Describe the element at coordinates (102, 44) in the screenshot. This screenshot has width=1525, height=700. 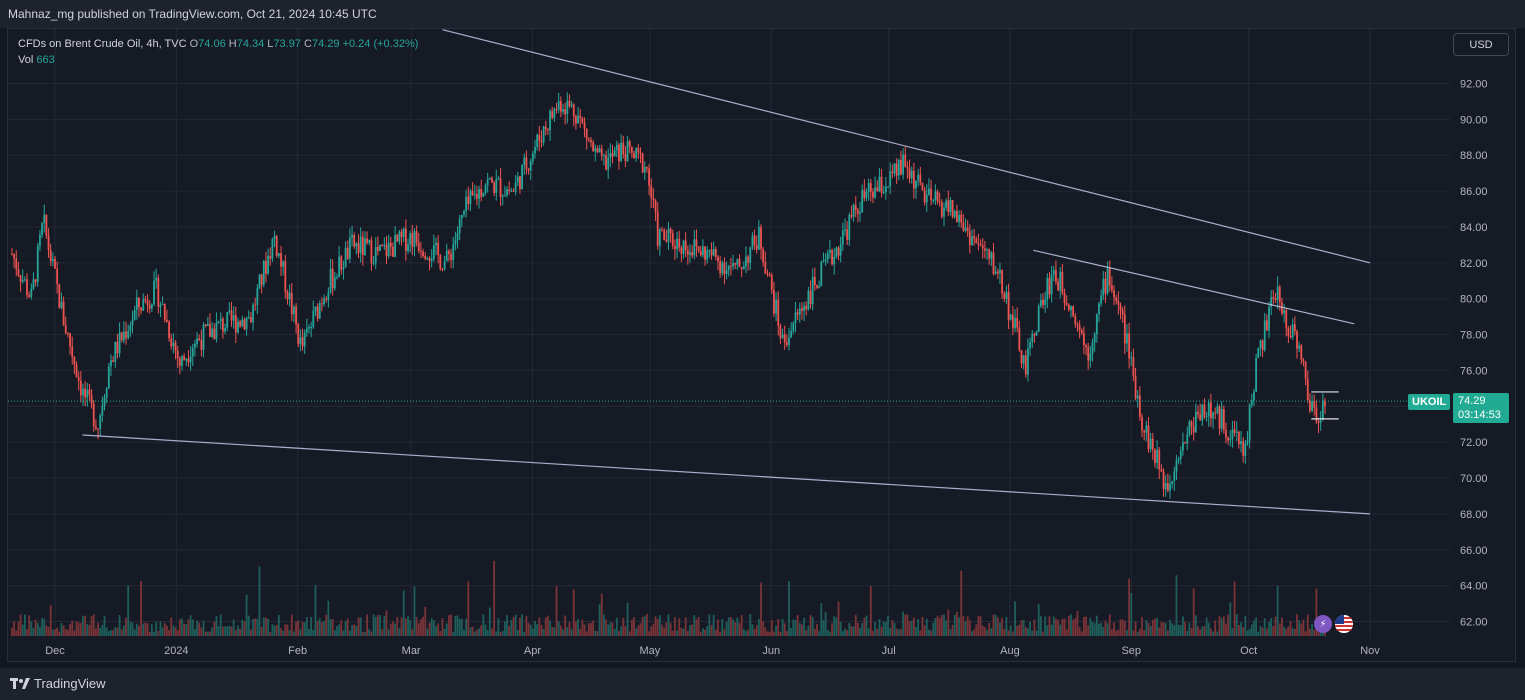
I see `symbol-title: CFDs on Brent Crude Oil, 4h, TVC` at that location.